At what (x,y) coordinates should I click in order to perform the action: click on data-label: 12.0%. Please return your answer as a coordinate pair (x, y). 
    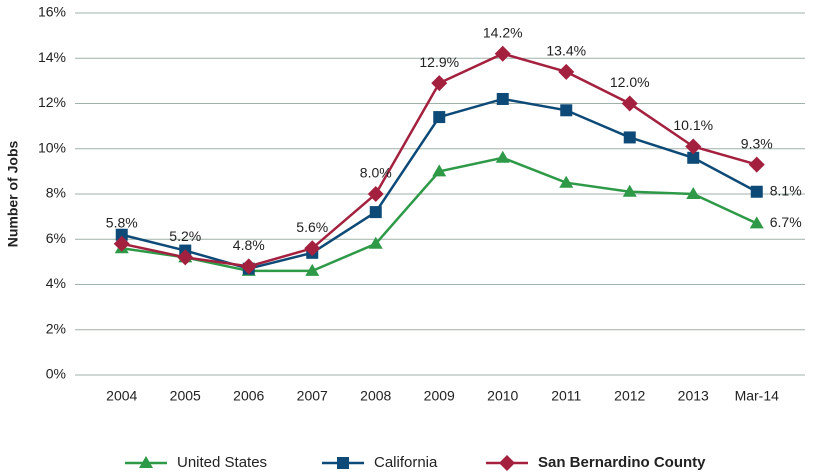
    Looking at the image, I should click on (630, 82).